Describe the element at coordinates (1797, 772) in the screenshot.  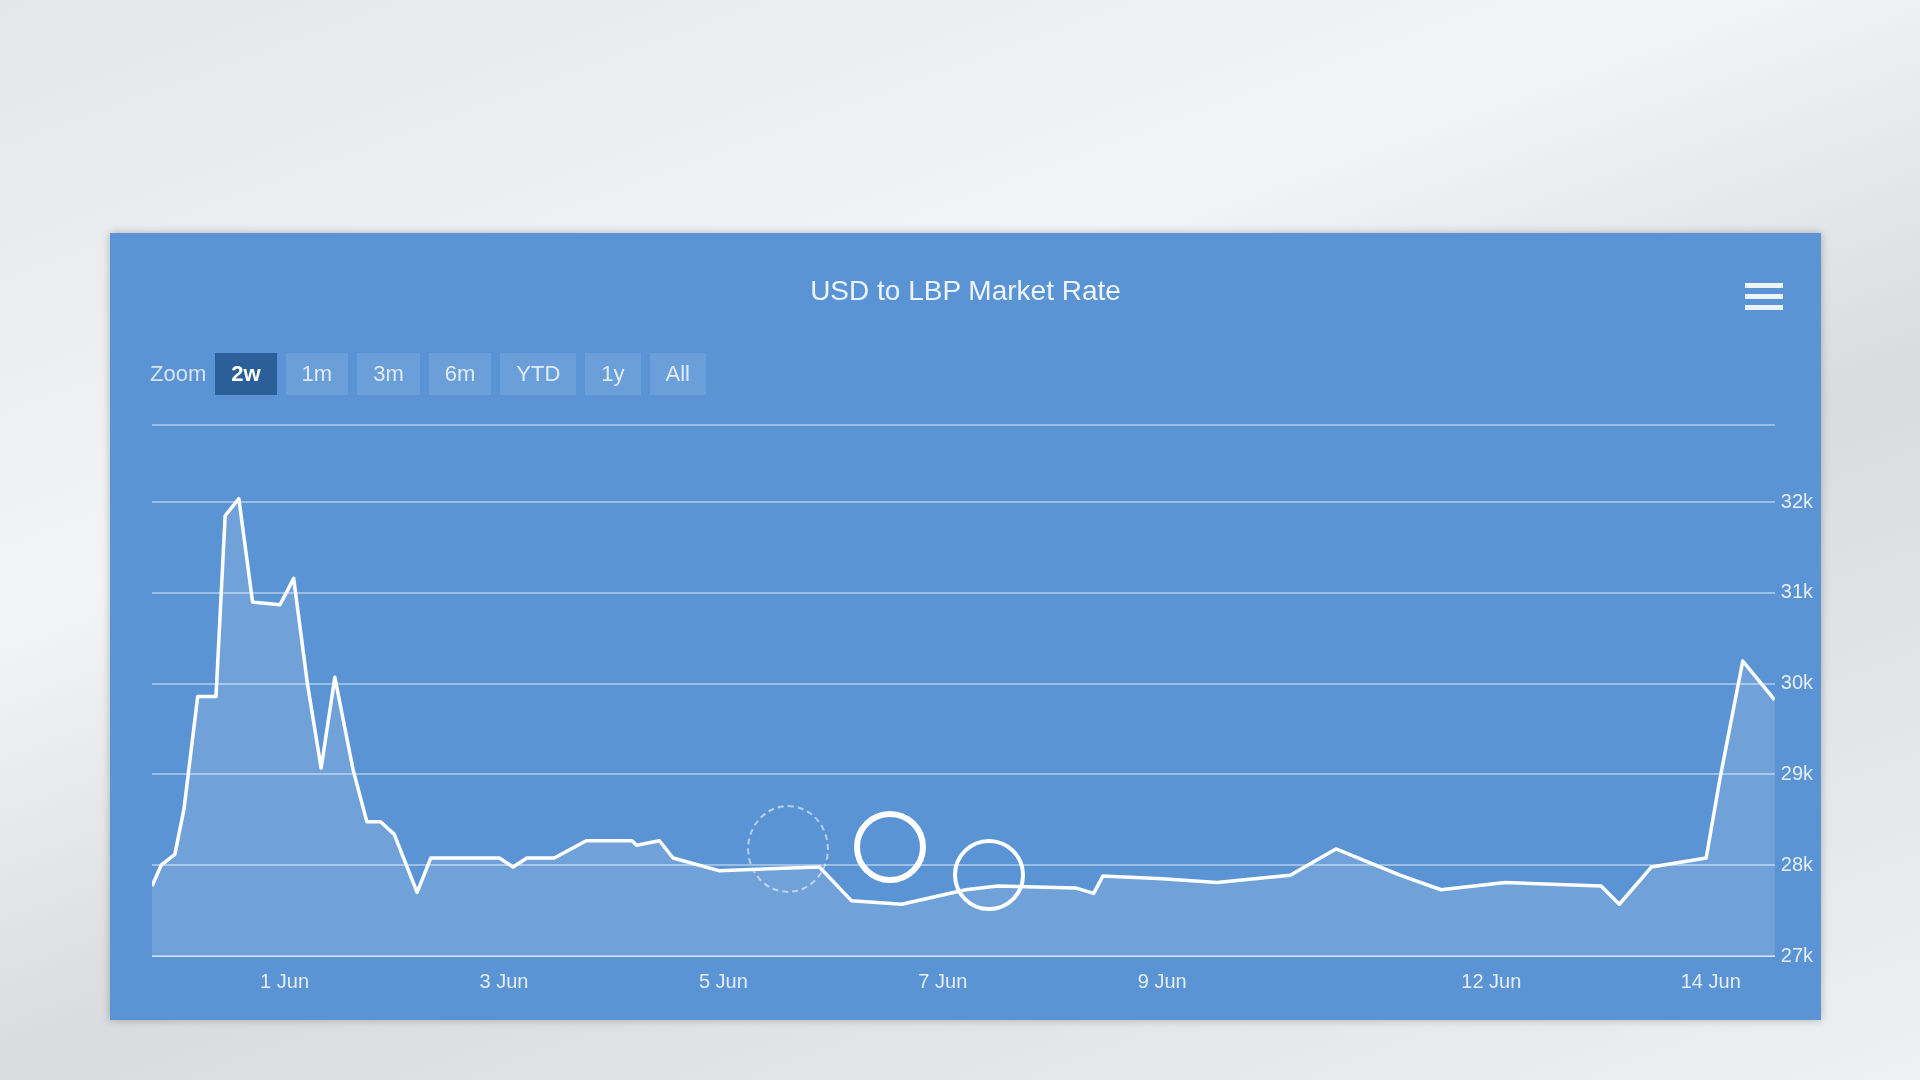
I see `y-tick-label: 29k` at that location.